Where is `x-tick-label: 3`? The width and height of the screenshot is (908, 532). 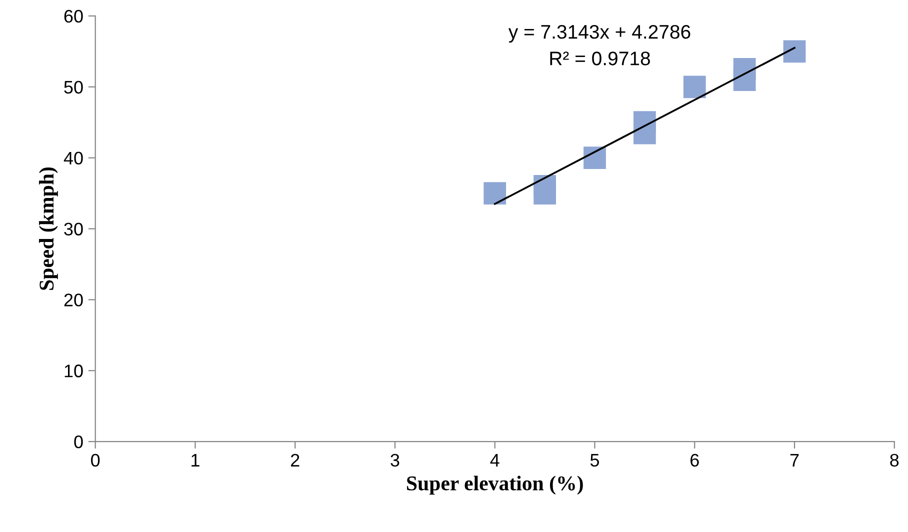 x-tick-label: 3 is located at coordinates (395, 460).